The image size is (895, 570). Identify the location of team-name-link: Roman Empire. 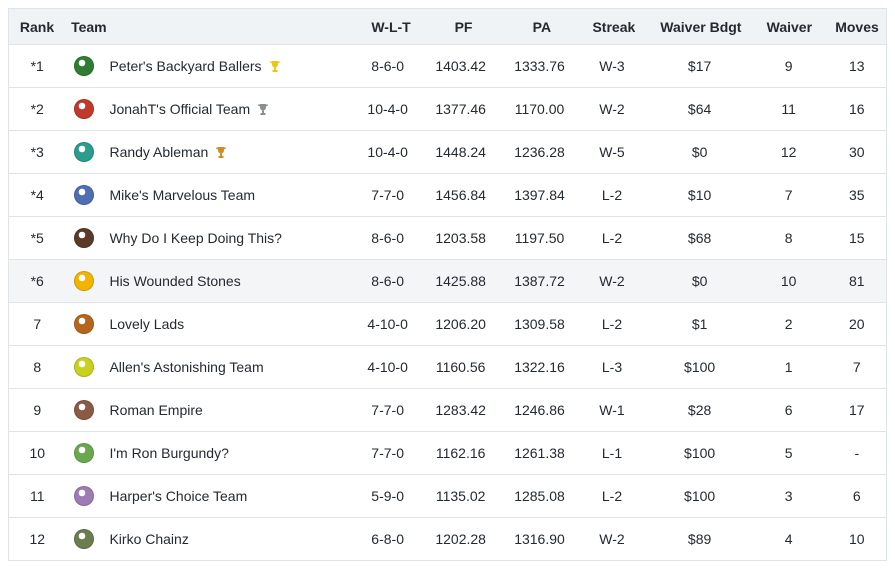
(156, 410).